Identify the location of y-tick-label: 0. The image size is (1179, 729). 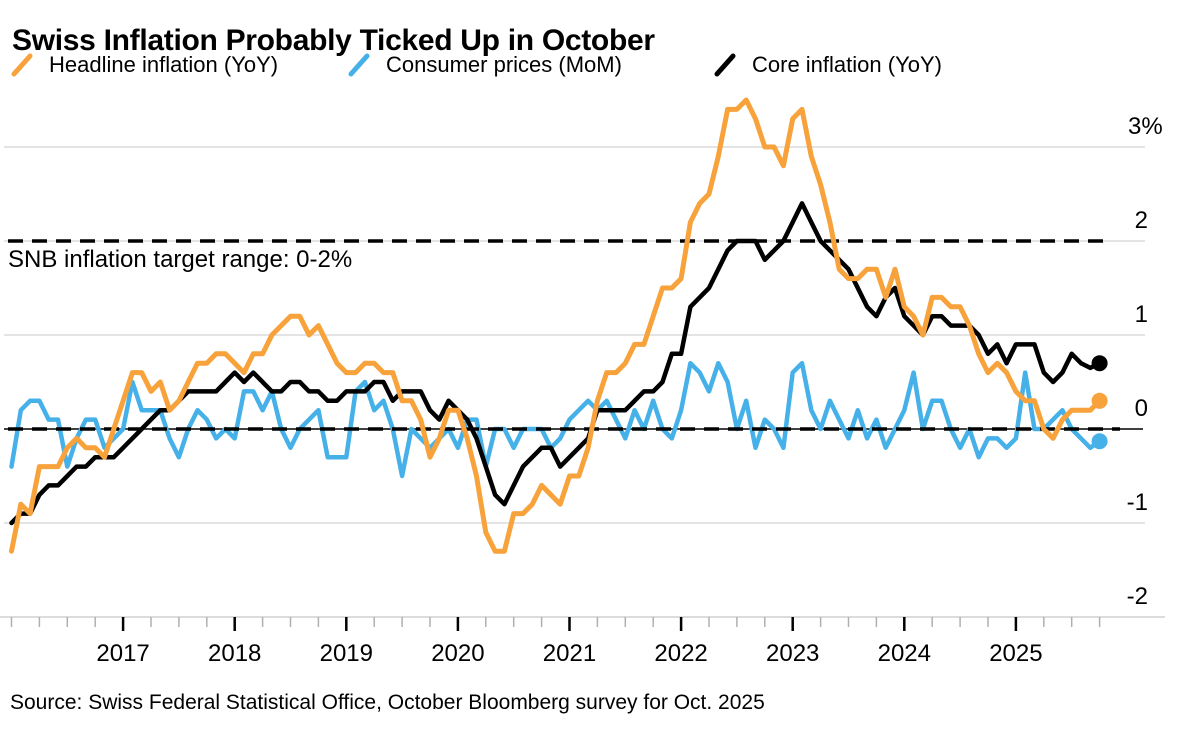
(1141, 408).